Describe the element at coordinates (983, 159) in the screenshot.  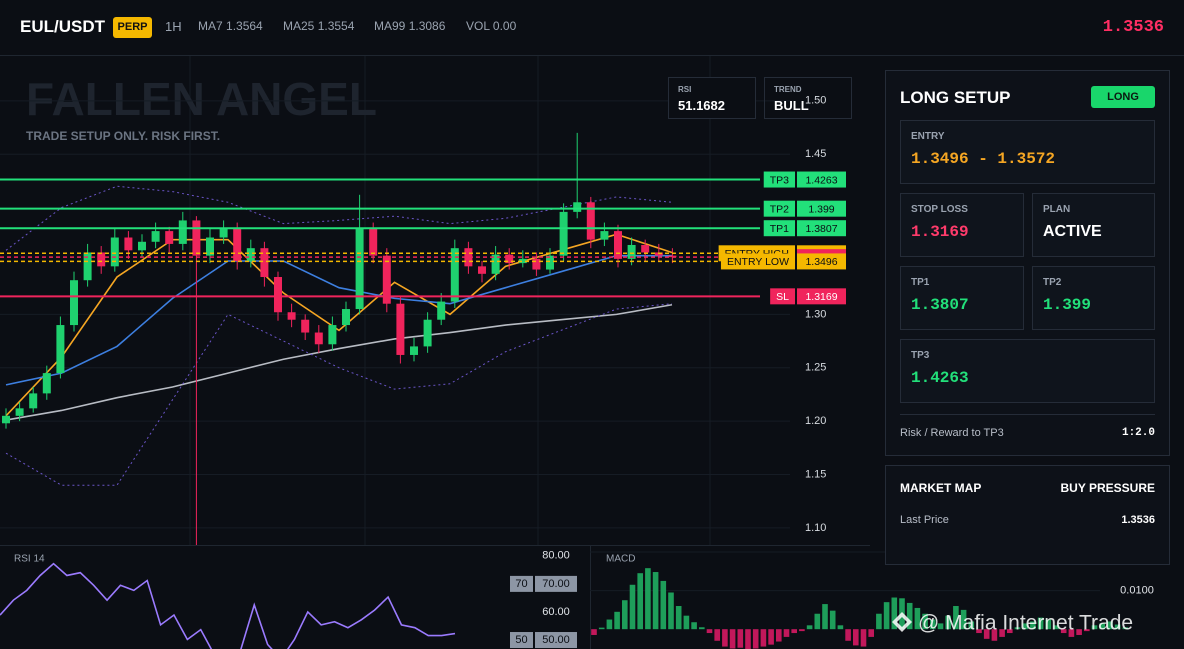
I see `card-value: 1.3496 - 1.3572` at that location.